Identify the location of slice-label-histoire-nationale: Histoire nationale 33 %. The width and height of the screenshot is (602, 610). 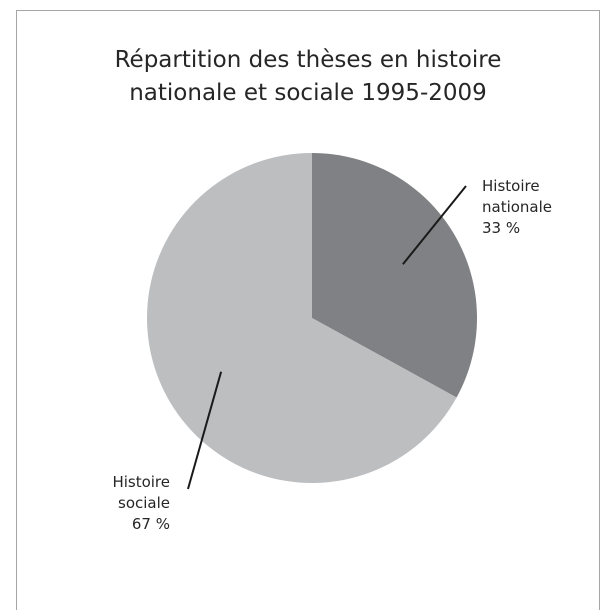
(517, 207).